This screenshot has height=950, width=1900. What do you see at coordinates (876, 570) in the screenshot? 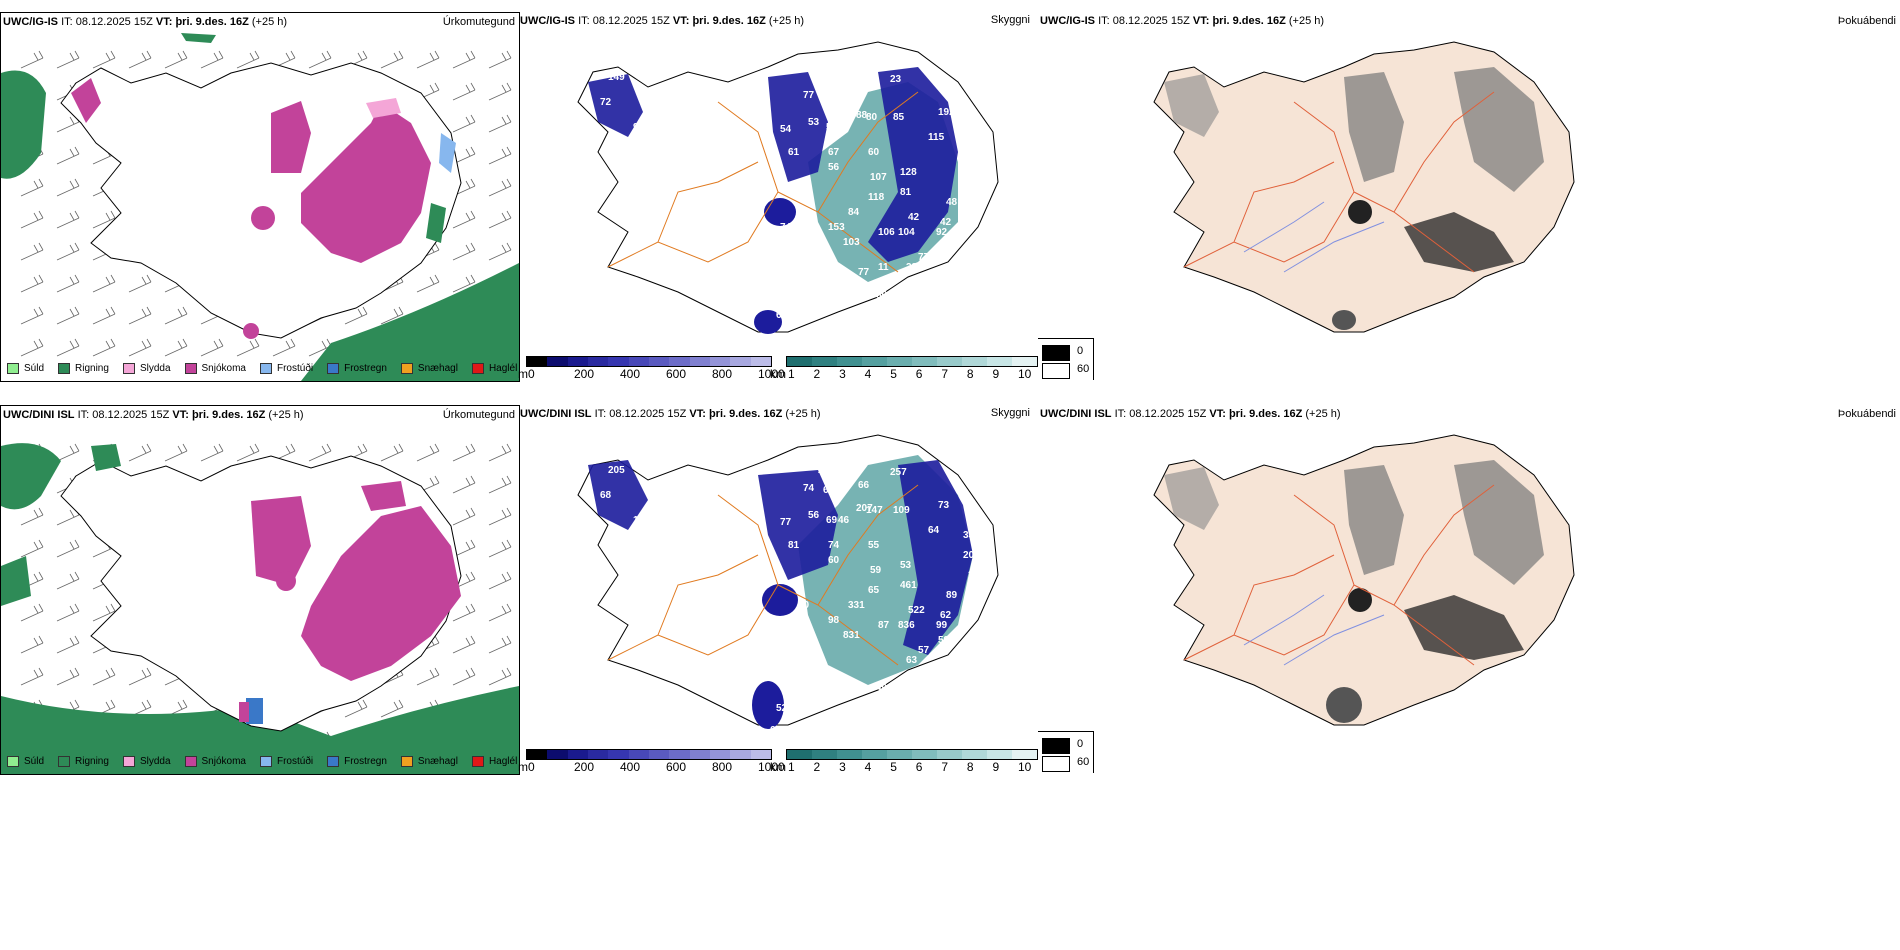
I see `cloudbase-value-label: 59` at bounding box center [876, 570].